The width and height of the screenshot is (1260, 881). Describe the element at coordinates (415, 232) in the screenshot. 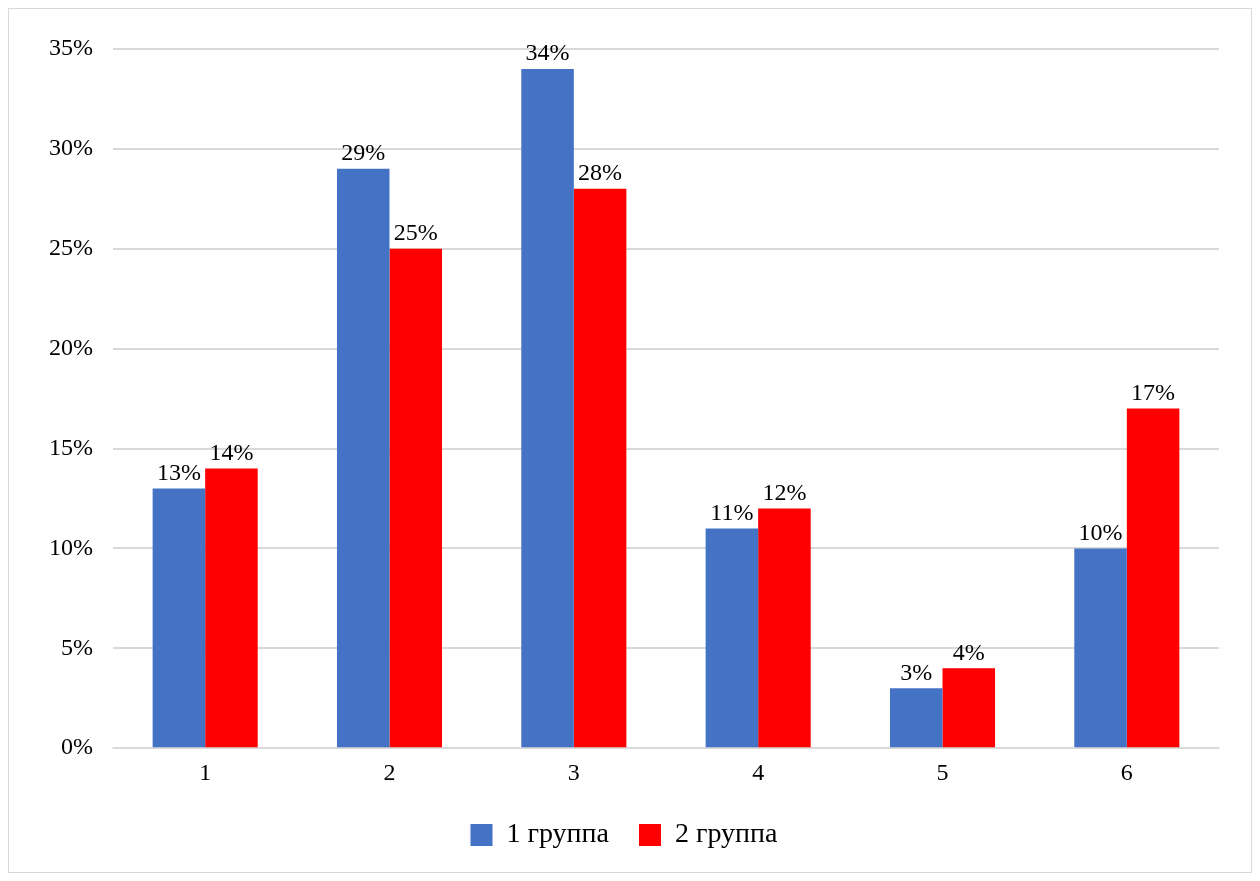

I see `data-label: 25%` at that location.